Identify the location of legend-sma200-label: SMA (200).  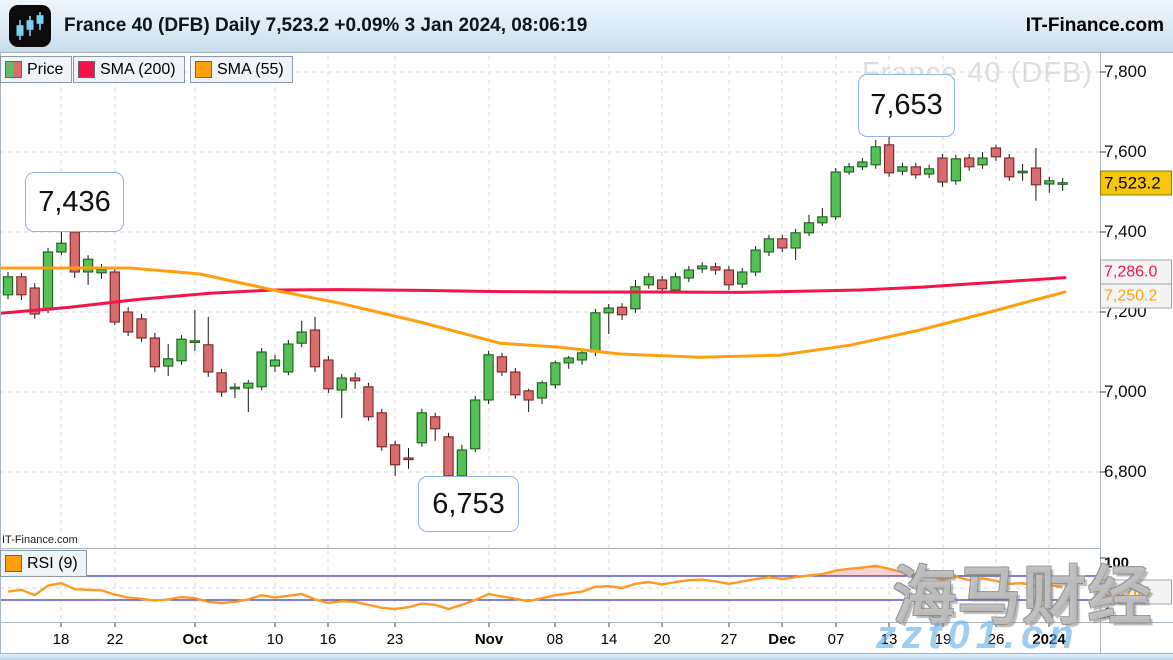
(138, 69).